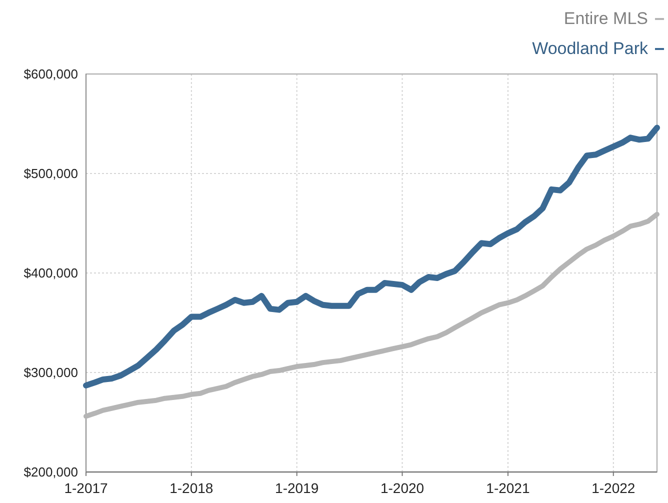  Describe the element at coordinates (590, 48) in the screenshot. I see `legend-label: Woodland Park` at that location.